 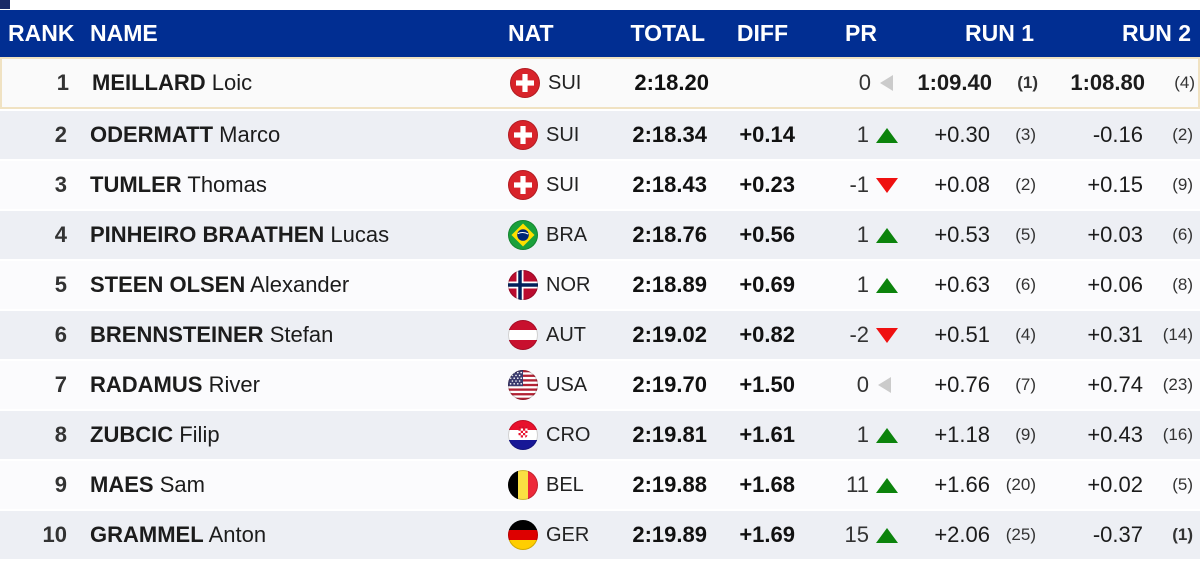 I want to click on run2-rank: (23), so click(x=1177, y=384).